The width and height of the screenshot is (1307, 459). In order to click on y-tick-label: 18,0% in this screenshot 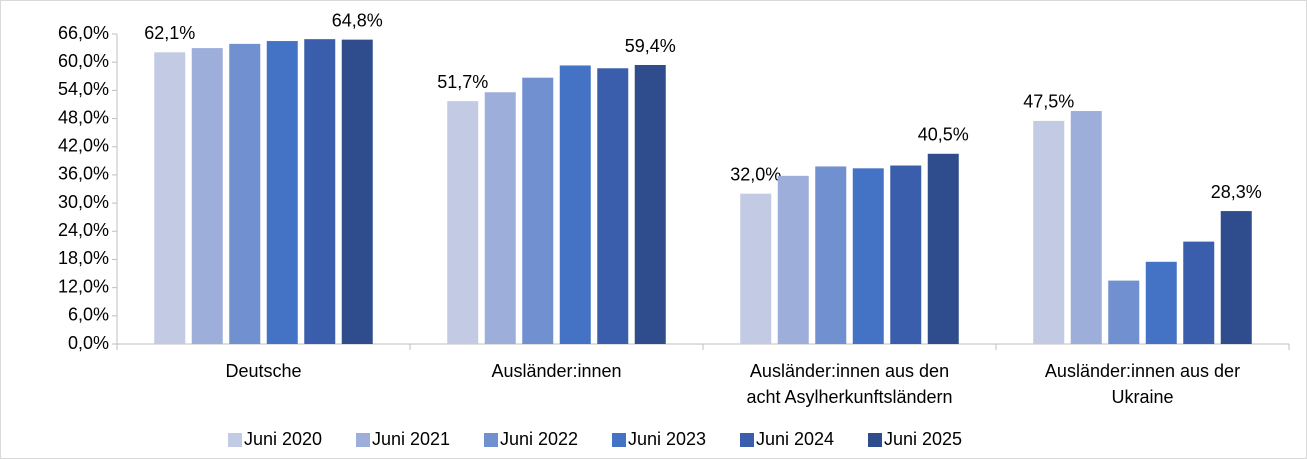, I will do `click(83, 258)`.